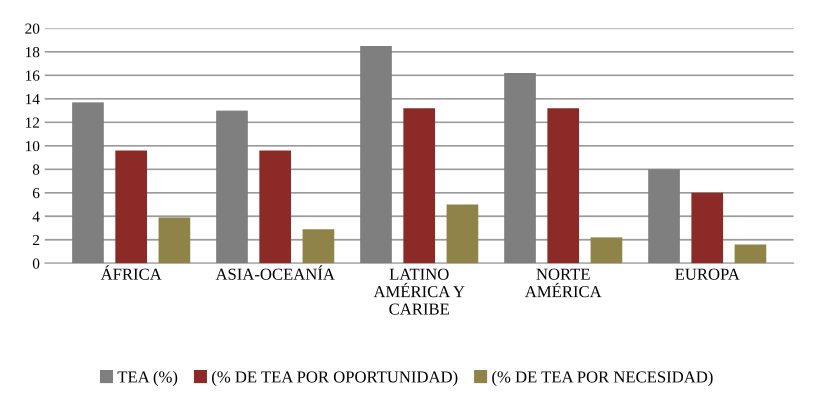 The width and height of the screenshot is (814, 405). I want to click on y-tick-label: 12, so click(33, 122).